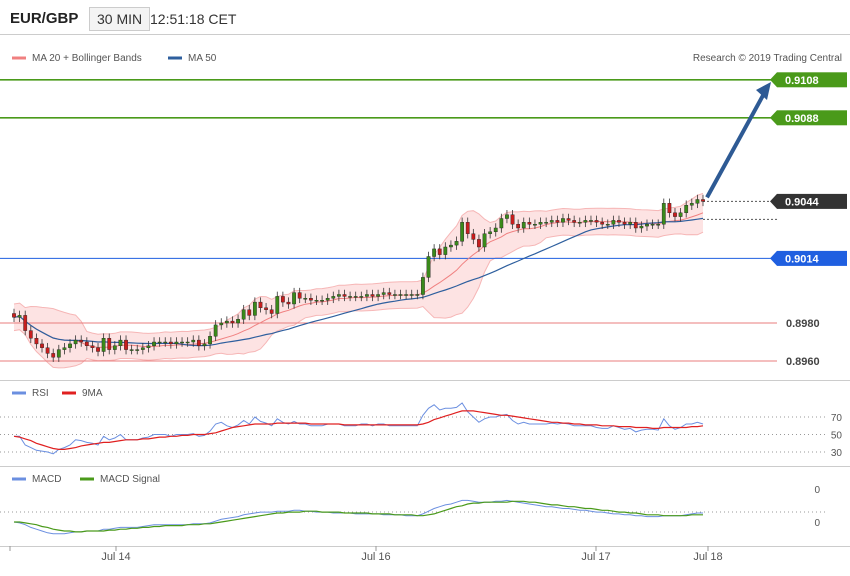 This screenshot has height=576, width=850. I want to click on level-tag-0.9014, so click(812, 258).